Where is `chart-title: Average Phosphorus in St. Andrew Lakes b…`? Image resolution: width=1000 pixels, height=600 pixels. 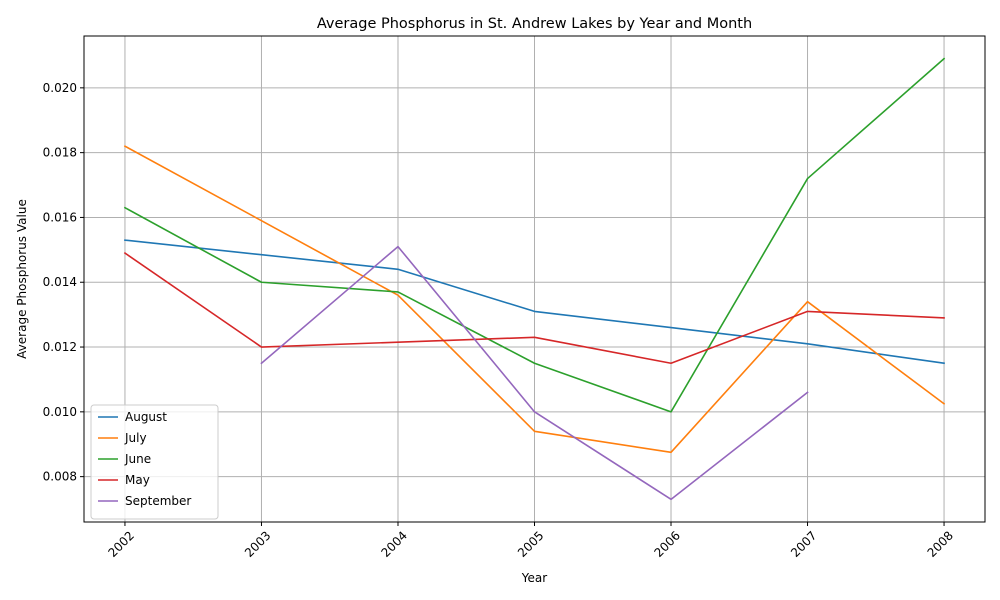 chart-title: Average Phosphorus in St. Andrew Lakes b… is located at coordinates (534, 24).